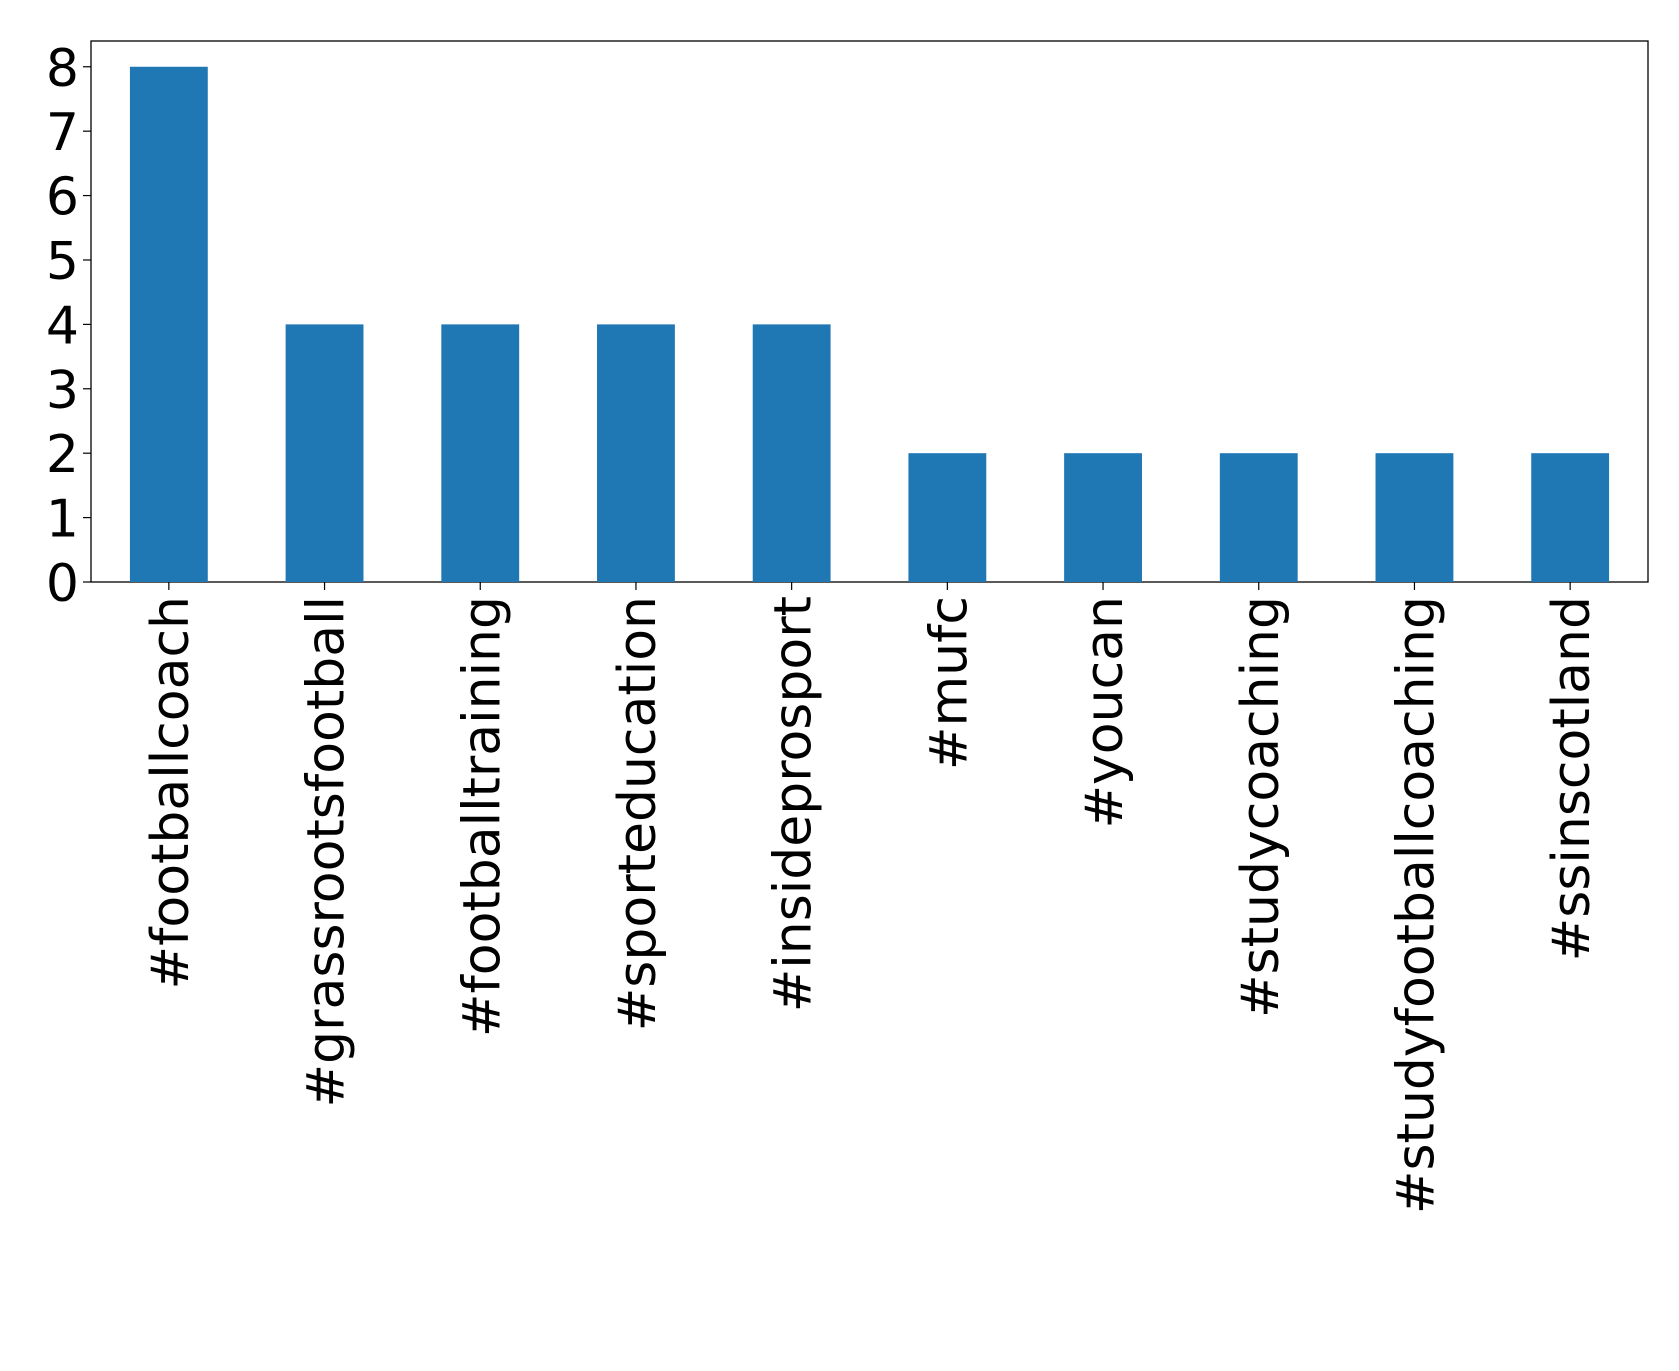 Image resolution: width=1679 pixels, height=1371 pixels. Describe the element at coordinates (62, 455) in the screenshot. I see `y-tick-label: 2` at that location.